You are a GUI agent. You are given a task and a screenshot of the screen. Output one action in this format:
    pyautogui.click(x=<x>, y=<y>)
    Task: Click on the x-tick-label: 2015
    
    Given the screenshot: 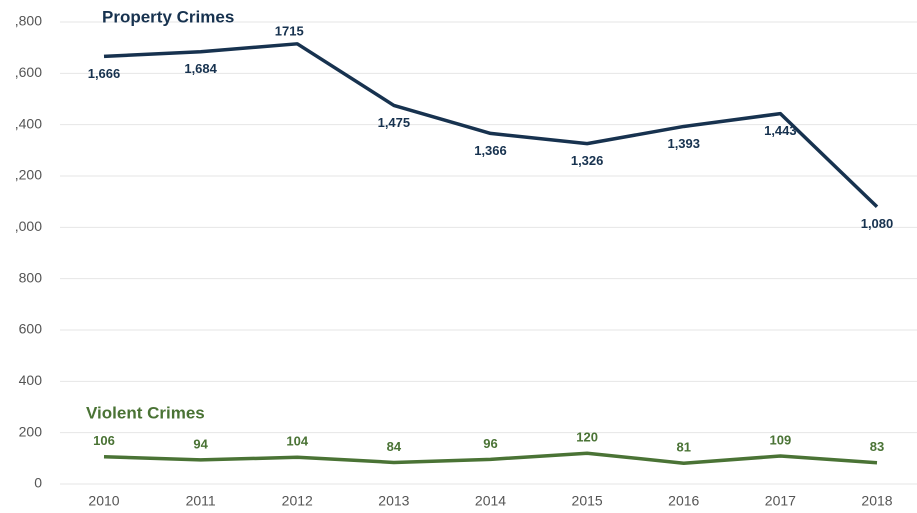 What is the action you would take?
    pyautogui.click(x=587, y=501)
    